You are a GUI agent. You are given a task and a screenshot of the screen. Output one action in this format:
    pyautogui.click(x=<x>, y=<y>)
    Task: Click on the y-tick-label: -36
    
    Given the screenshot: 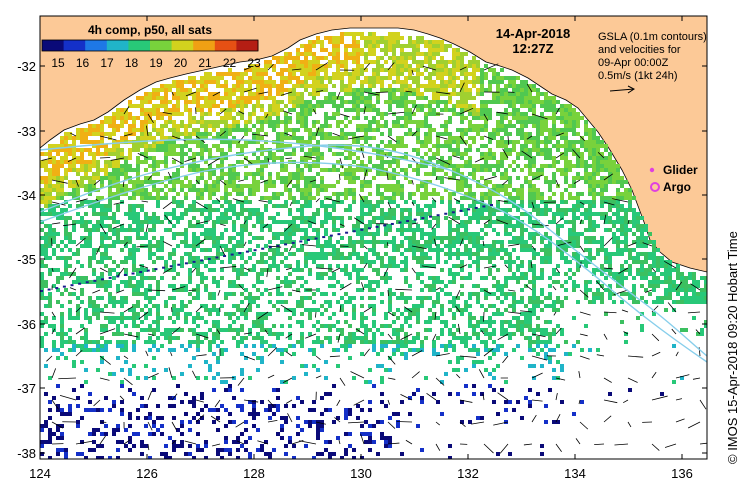 What is the action you would take?
    pyautogui.click(x=26, y=324)
    